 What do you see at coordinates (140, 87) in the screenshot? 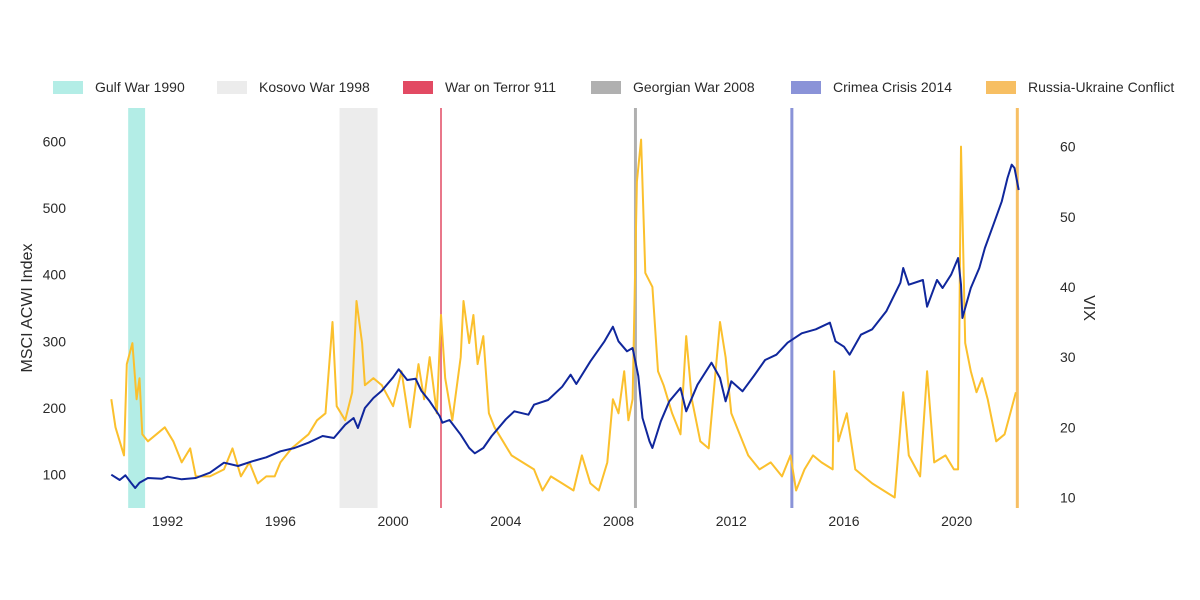
I see `legend-label: Gulf War 1990` at bounding box center [140, 87].